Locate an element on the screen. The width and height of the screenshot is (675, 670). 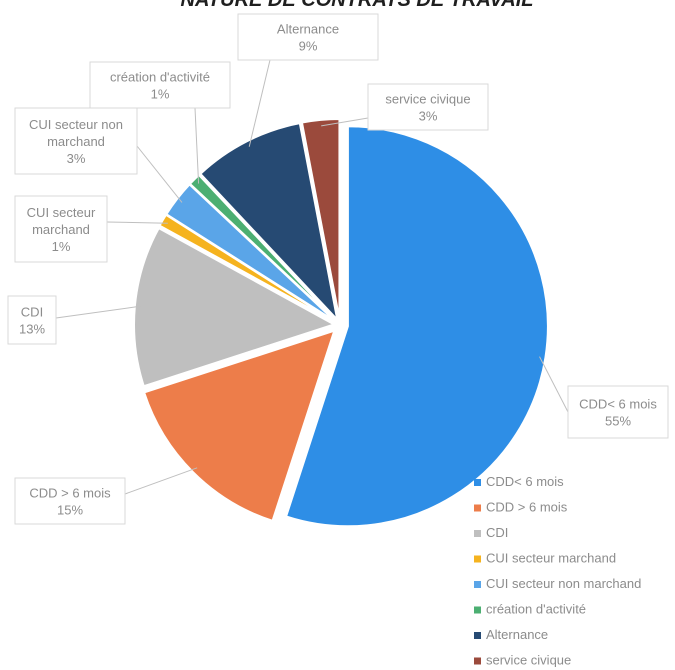
data-label-text: 55% is located at coordinates (618, 421).